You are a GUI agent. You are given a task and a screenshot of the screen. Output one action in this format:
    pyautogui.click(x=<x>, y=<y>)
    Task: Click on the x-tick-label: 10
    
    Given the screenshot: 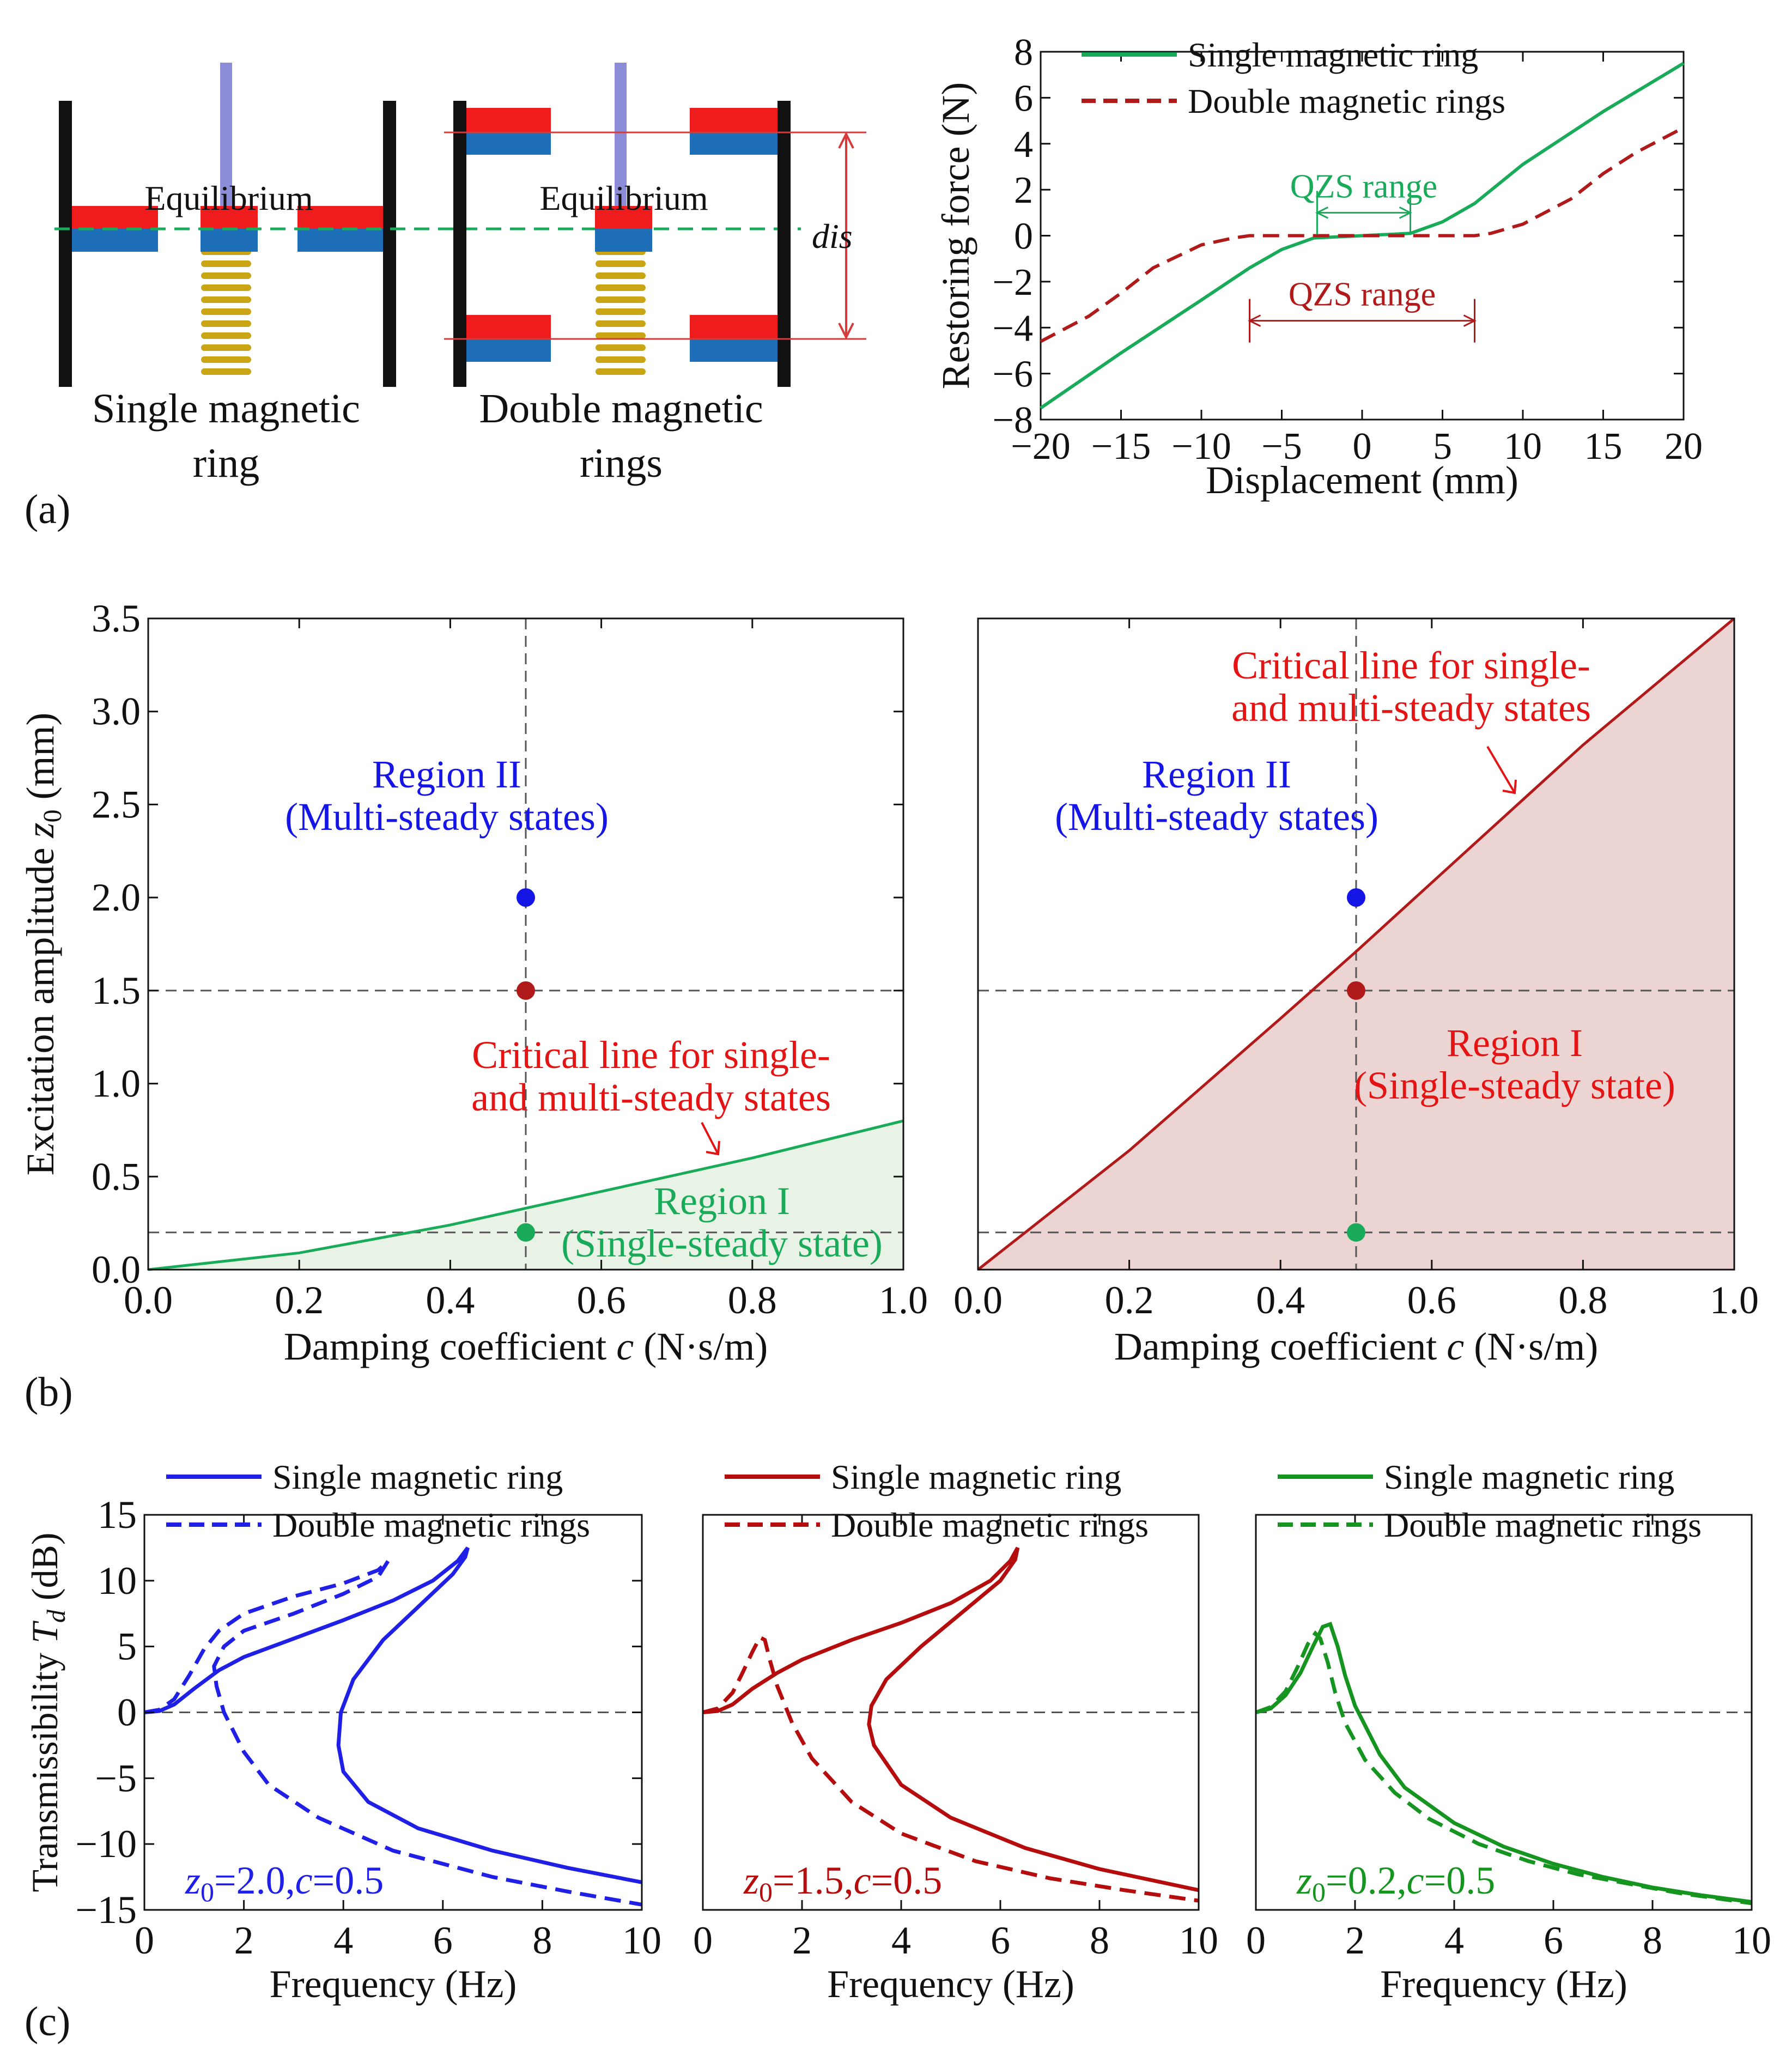 What is the action you would take?
    pyautogui.click(x=1523, y=447)
    